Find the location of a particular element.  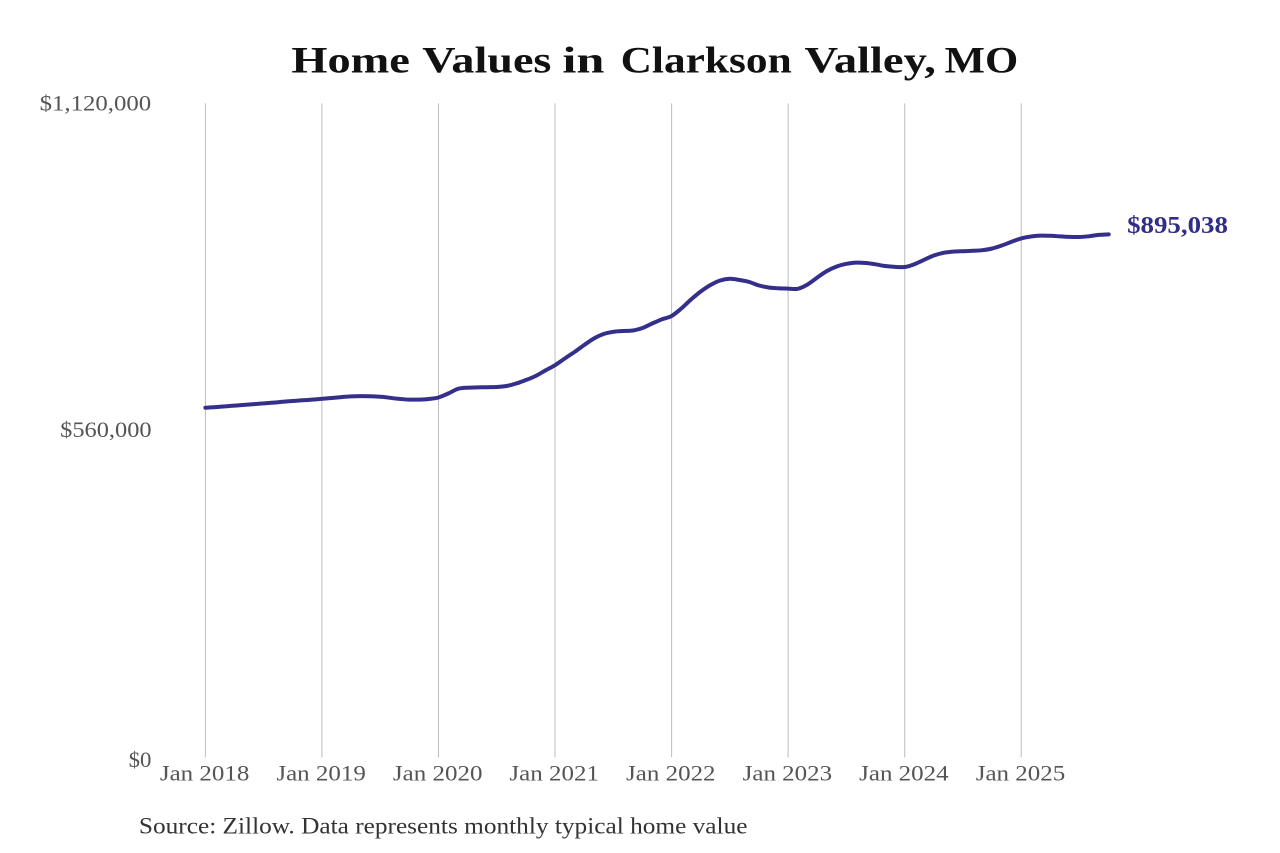

svg-text: $0 is located at coordinates (140, 759).